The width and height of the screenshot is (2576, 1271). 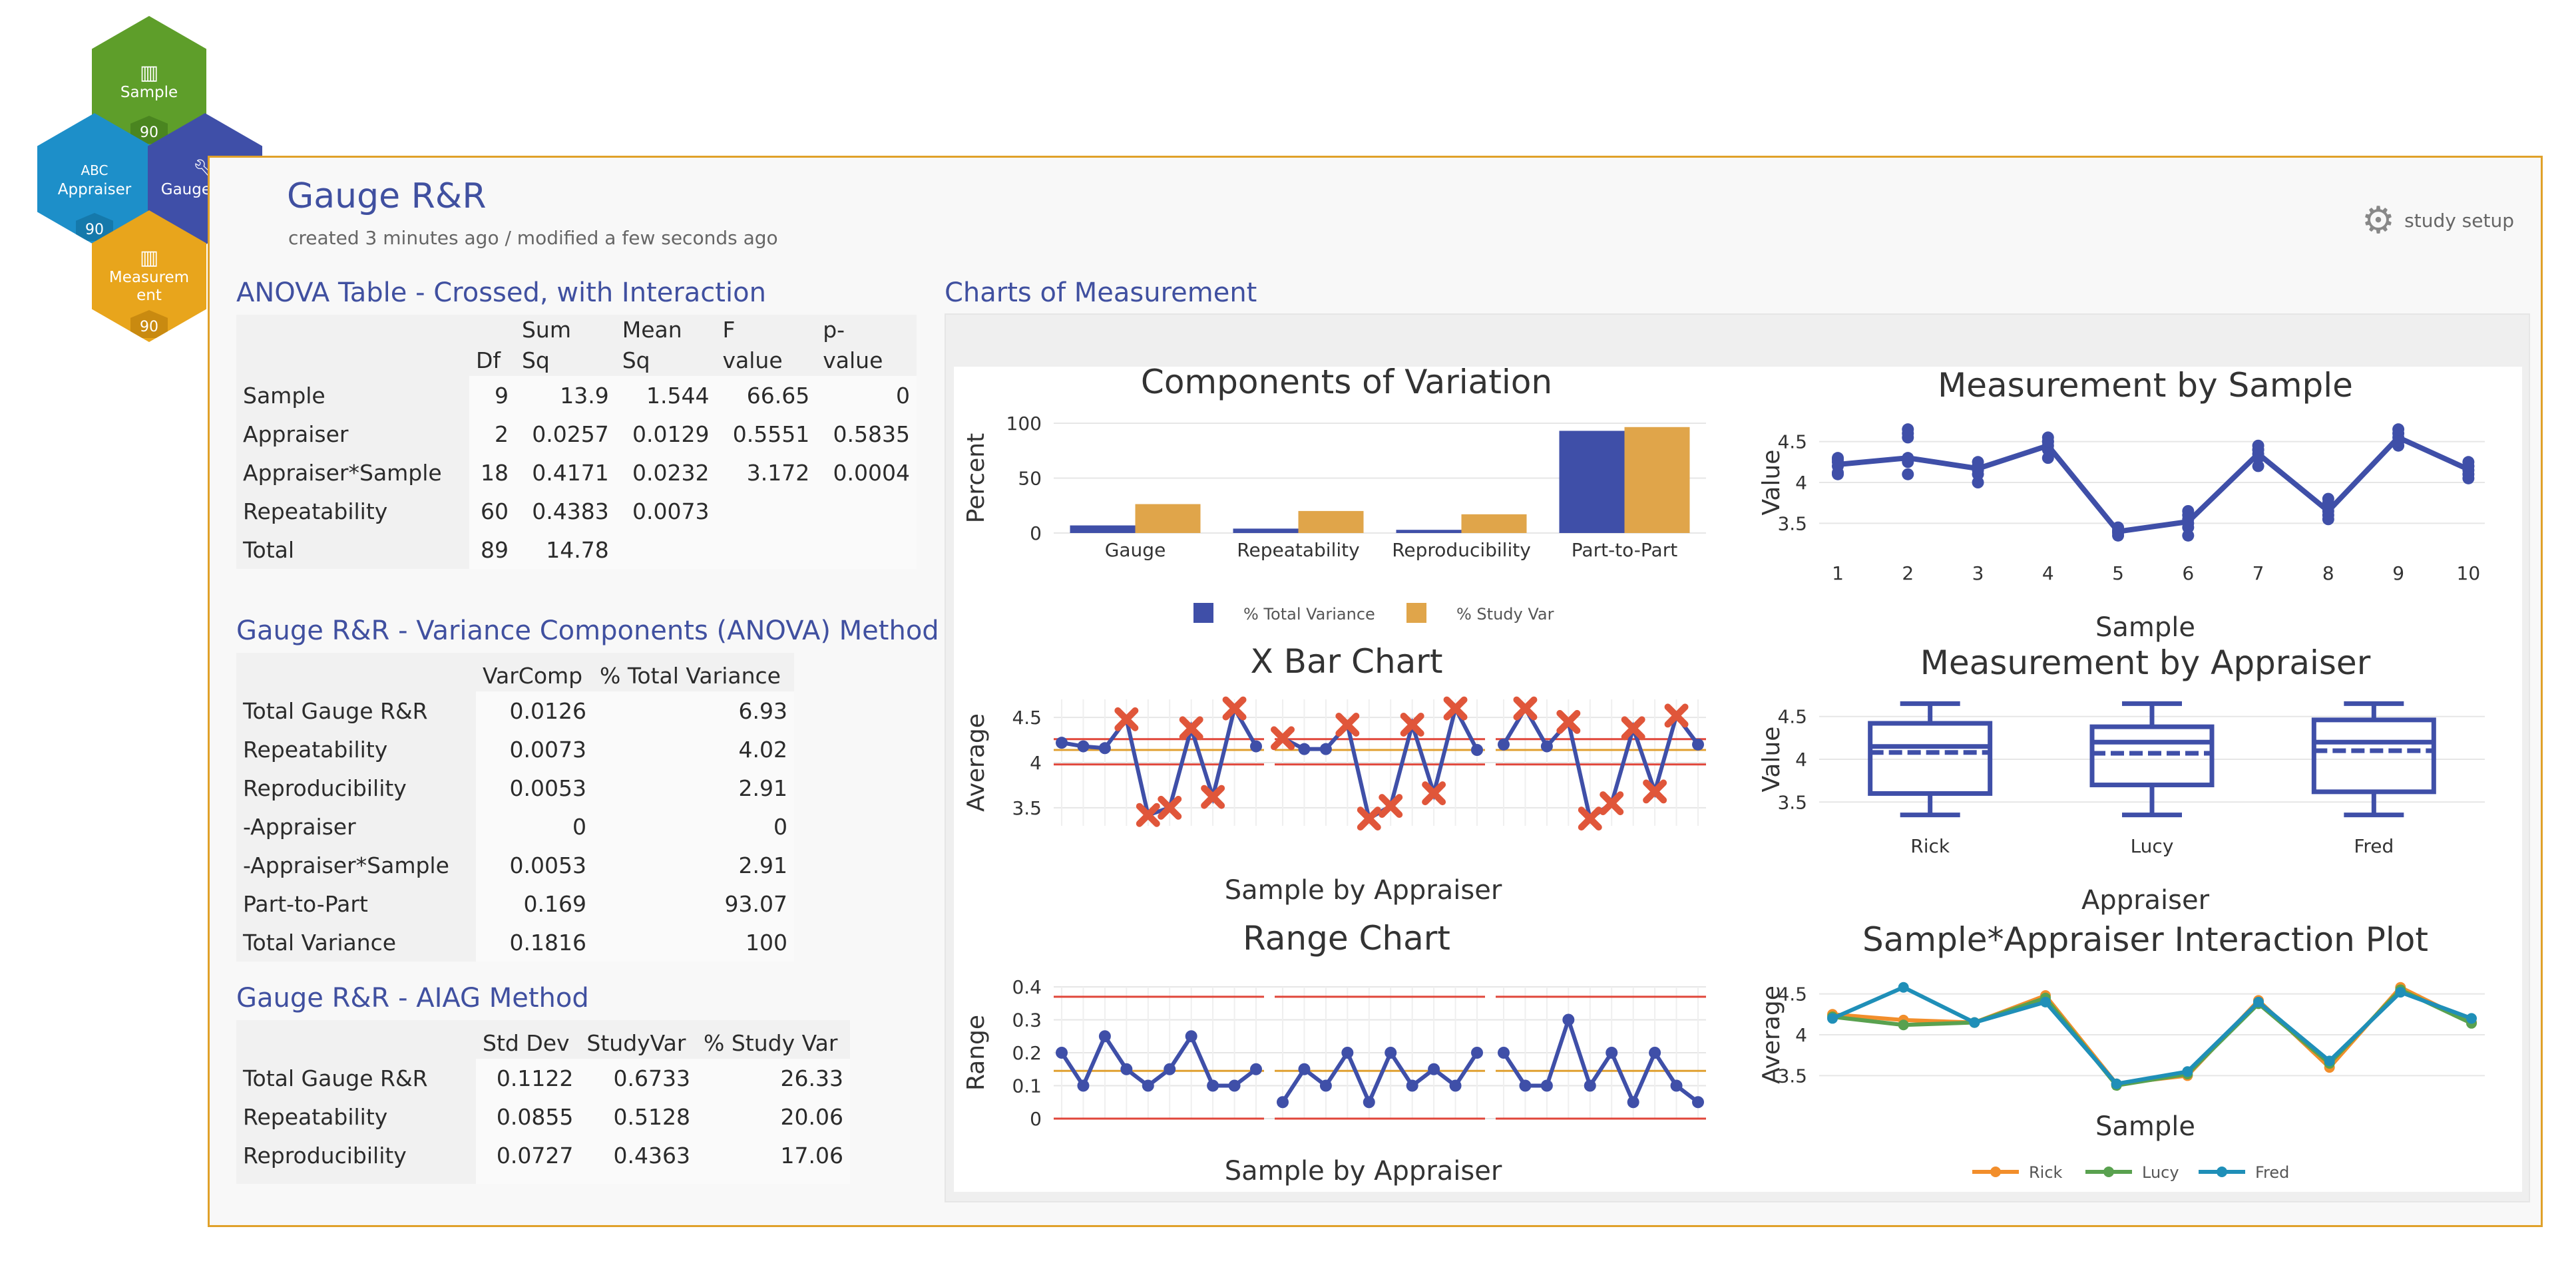 I want to click on abc-icon: ABC, so click(x=94, y=170).